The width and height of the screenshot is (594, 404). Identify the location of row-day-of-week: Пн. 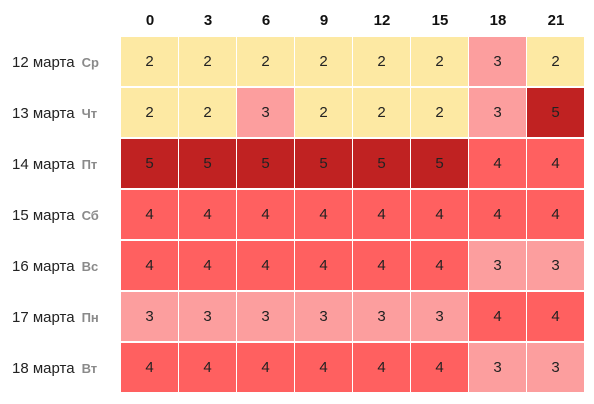
(90, 317).